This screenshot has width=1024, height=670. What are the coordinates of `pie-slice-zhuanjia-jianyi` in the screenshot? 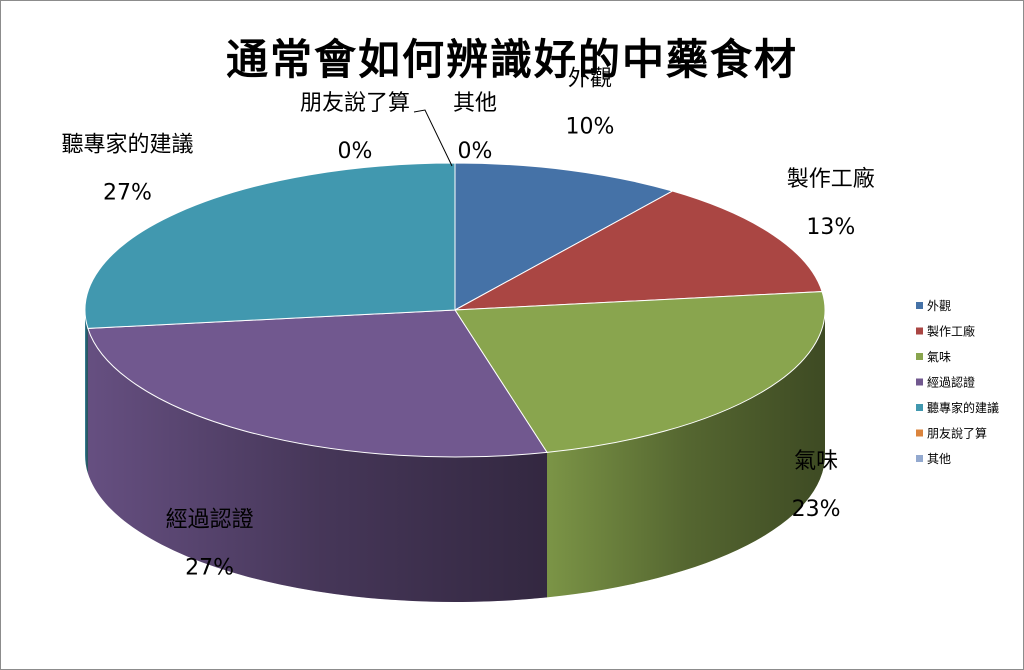 It's located at (270, 245).